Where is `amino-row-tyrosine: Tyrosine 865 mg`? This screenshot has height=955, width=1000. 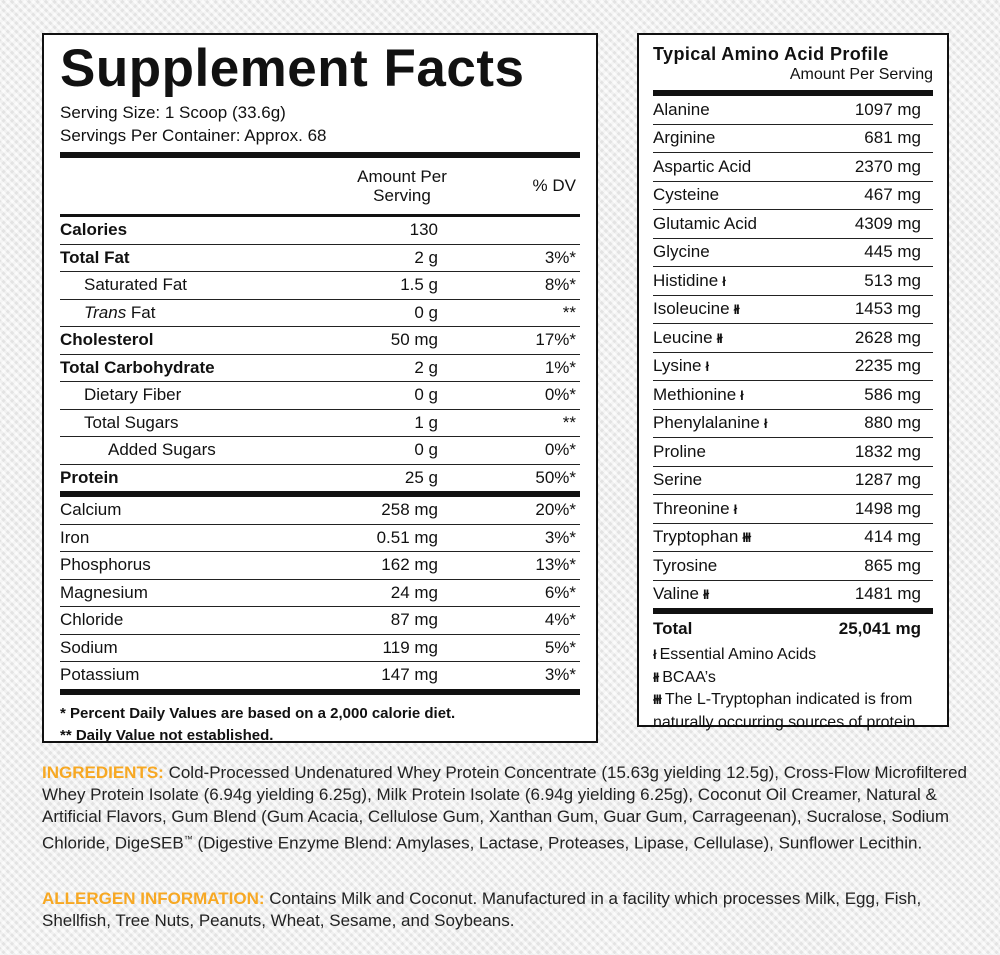
amino-row-tyrosine: Tyrosine 865 mg is located at coordinates (793, 566).